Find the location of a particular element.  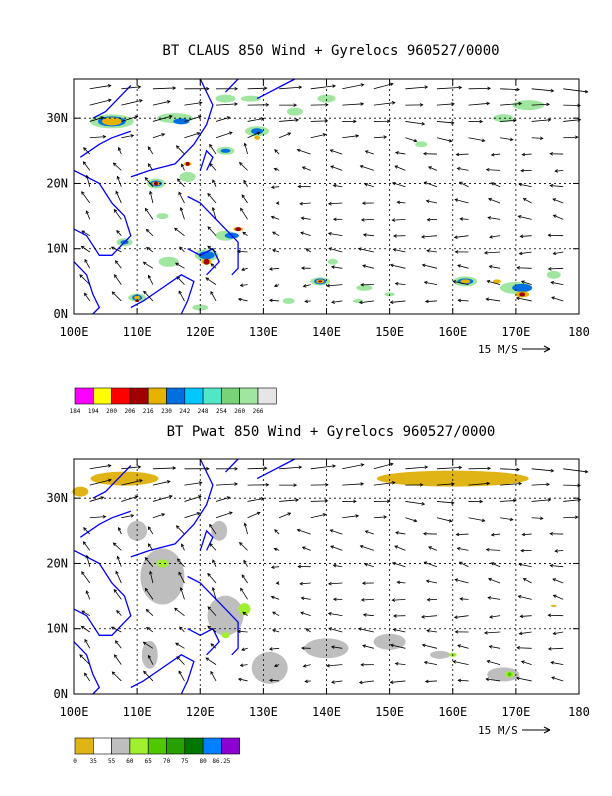

y-tick-label: 10N is located at coordinates (57, 249).